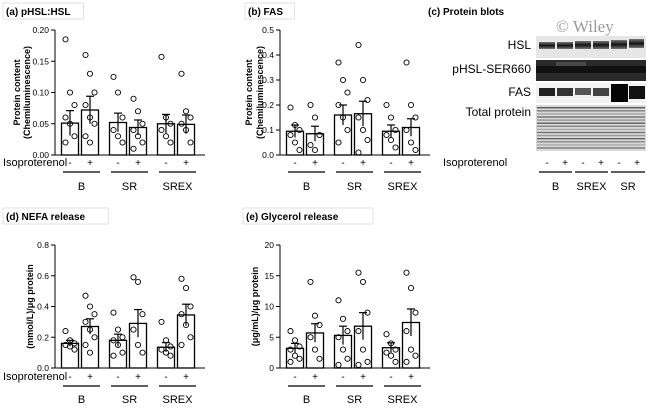  Describe the element at coordinates (475, 11) in the screenshot. I see `blot-title-box` at that location.